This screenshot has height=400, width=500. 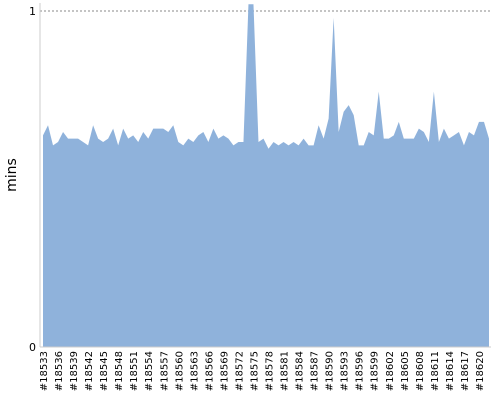 What do you see at coordinates (465, 371) in the screenshot?
I see `x-tick-label: #18617` at bounding box center [465, 371].